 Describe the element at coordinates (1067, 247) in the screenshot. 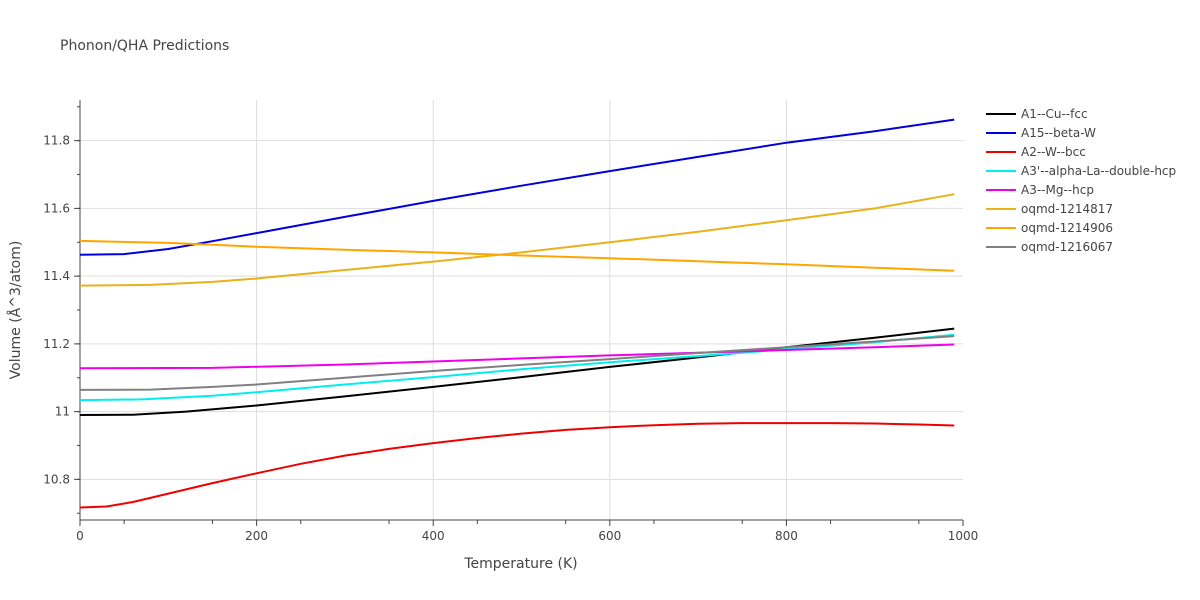

I see `legend-label: oqmd-1216067` at that location.